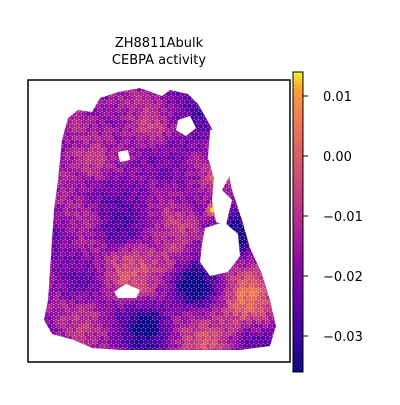  Describe the element at coordinates (159, 60) in the screenshot. I see `chart-title-line2: CEBPA activity` at that location.